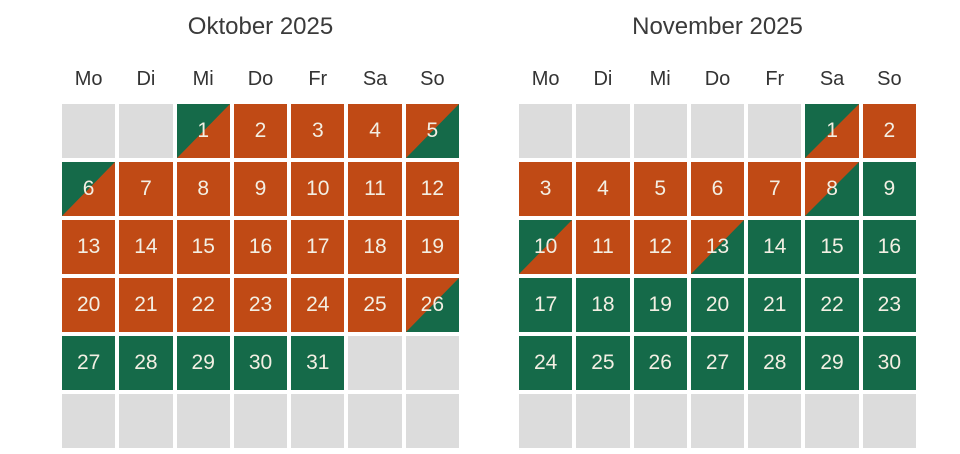 The image size is (960, 454). I want to click on calendar-title: November 2025, so click(717, 26).